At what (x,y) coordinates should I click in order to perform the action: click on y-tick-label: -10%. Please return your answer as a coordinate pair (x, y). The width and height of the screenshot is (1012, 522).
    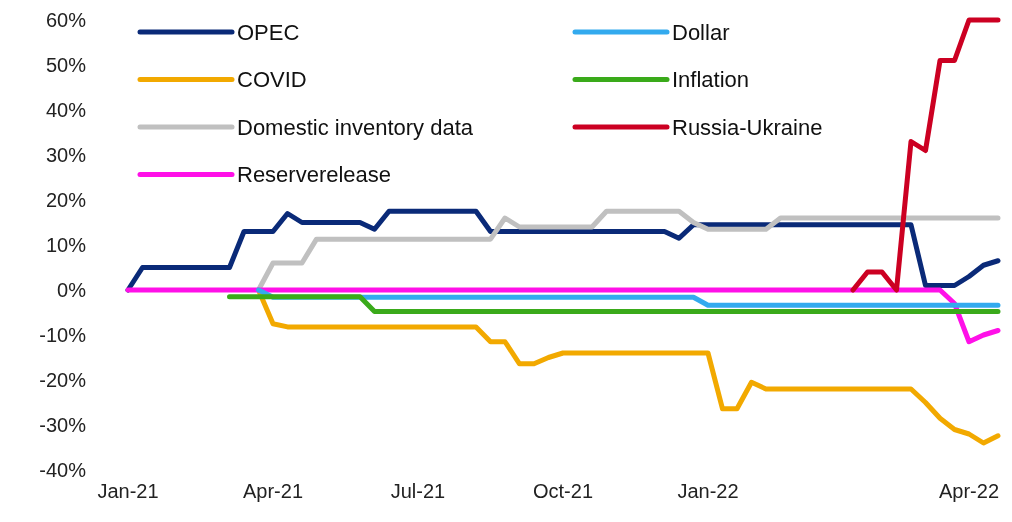
    Looking at the image, I should click on (63, 335).